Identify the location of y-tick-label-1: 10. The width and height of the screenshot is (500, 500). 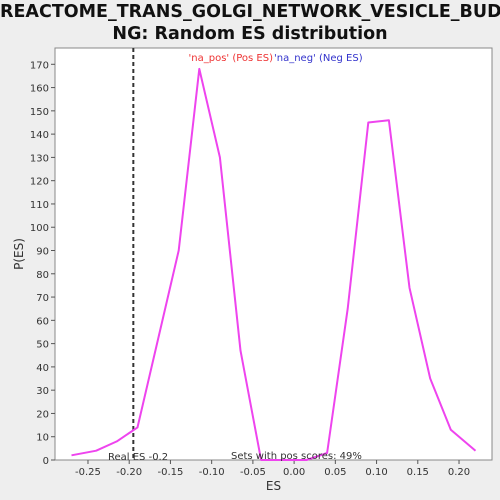
(42, 438).